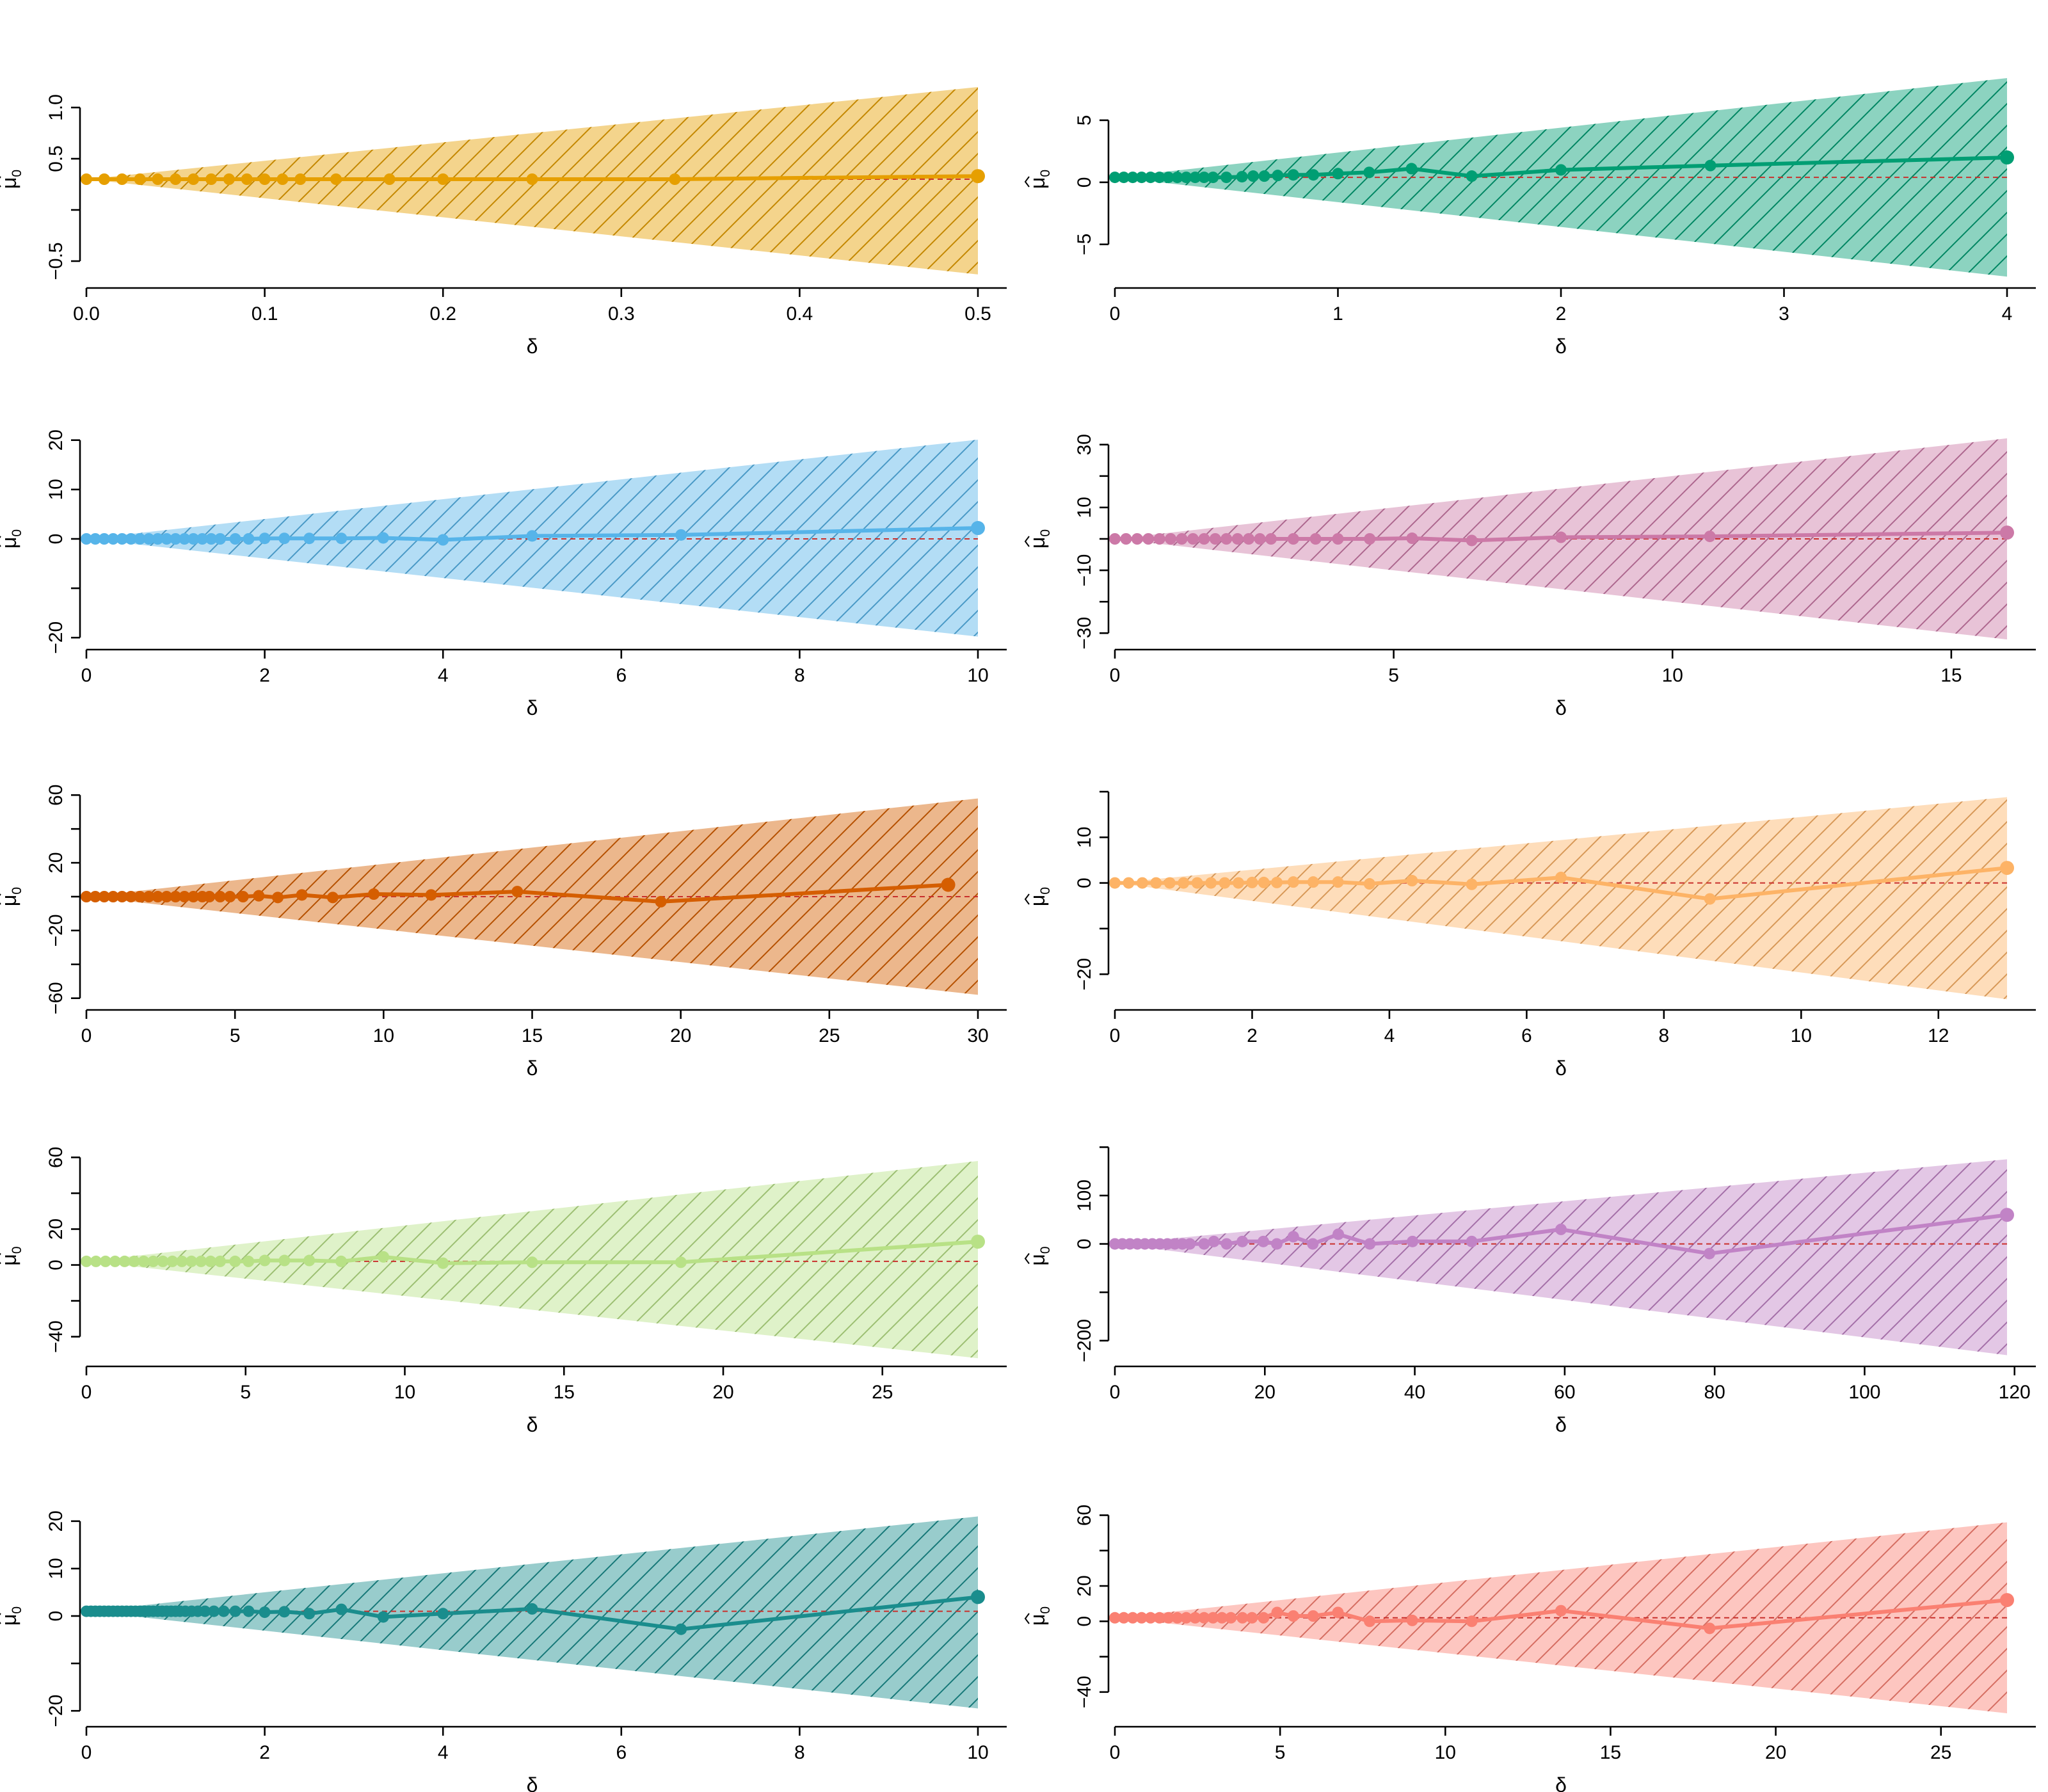 The height and width of the screenshot is (1792, 2048). Describe the element at coordinates (1084, 444) in the screenshot. I see `y-tick-label: 30` at that location.